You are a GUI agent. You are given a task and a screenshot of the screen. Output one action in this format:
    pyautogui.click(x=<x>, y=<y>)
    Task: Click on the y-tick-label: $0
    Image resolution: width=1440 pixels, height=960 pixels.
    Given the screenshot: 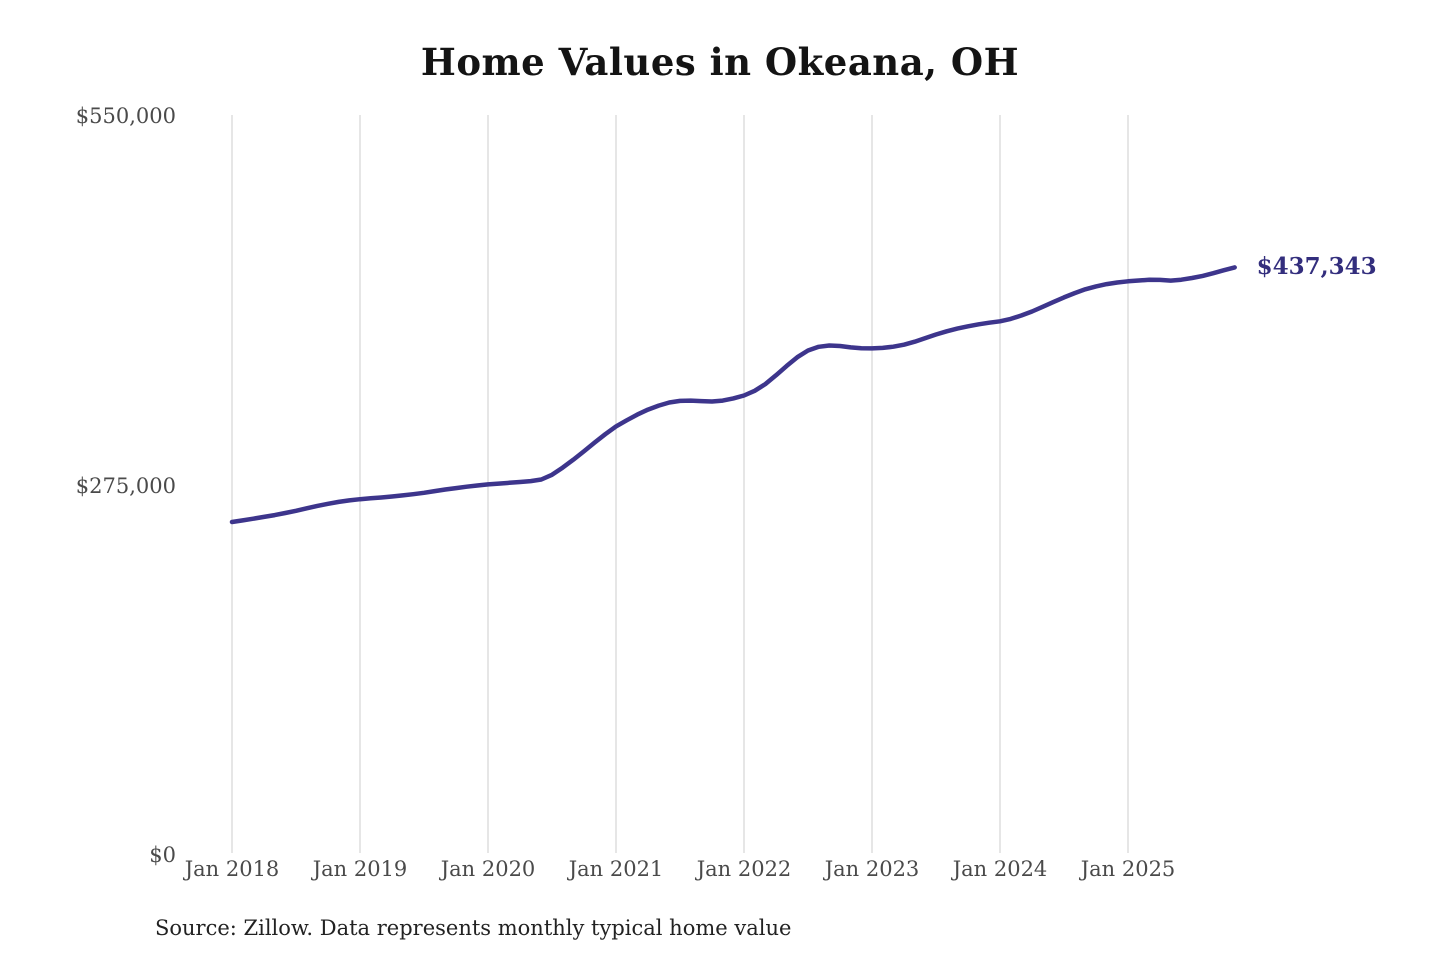 What is the action you would take?
    pyautogui.click(x=162, y=855)
    